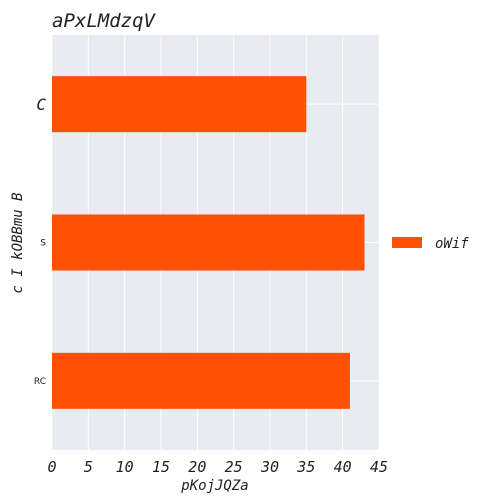 The image size is (504, 504). I want to click on bar-c, so click(179, 104).